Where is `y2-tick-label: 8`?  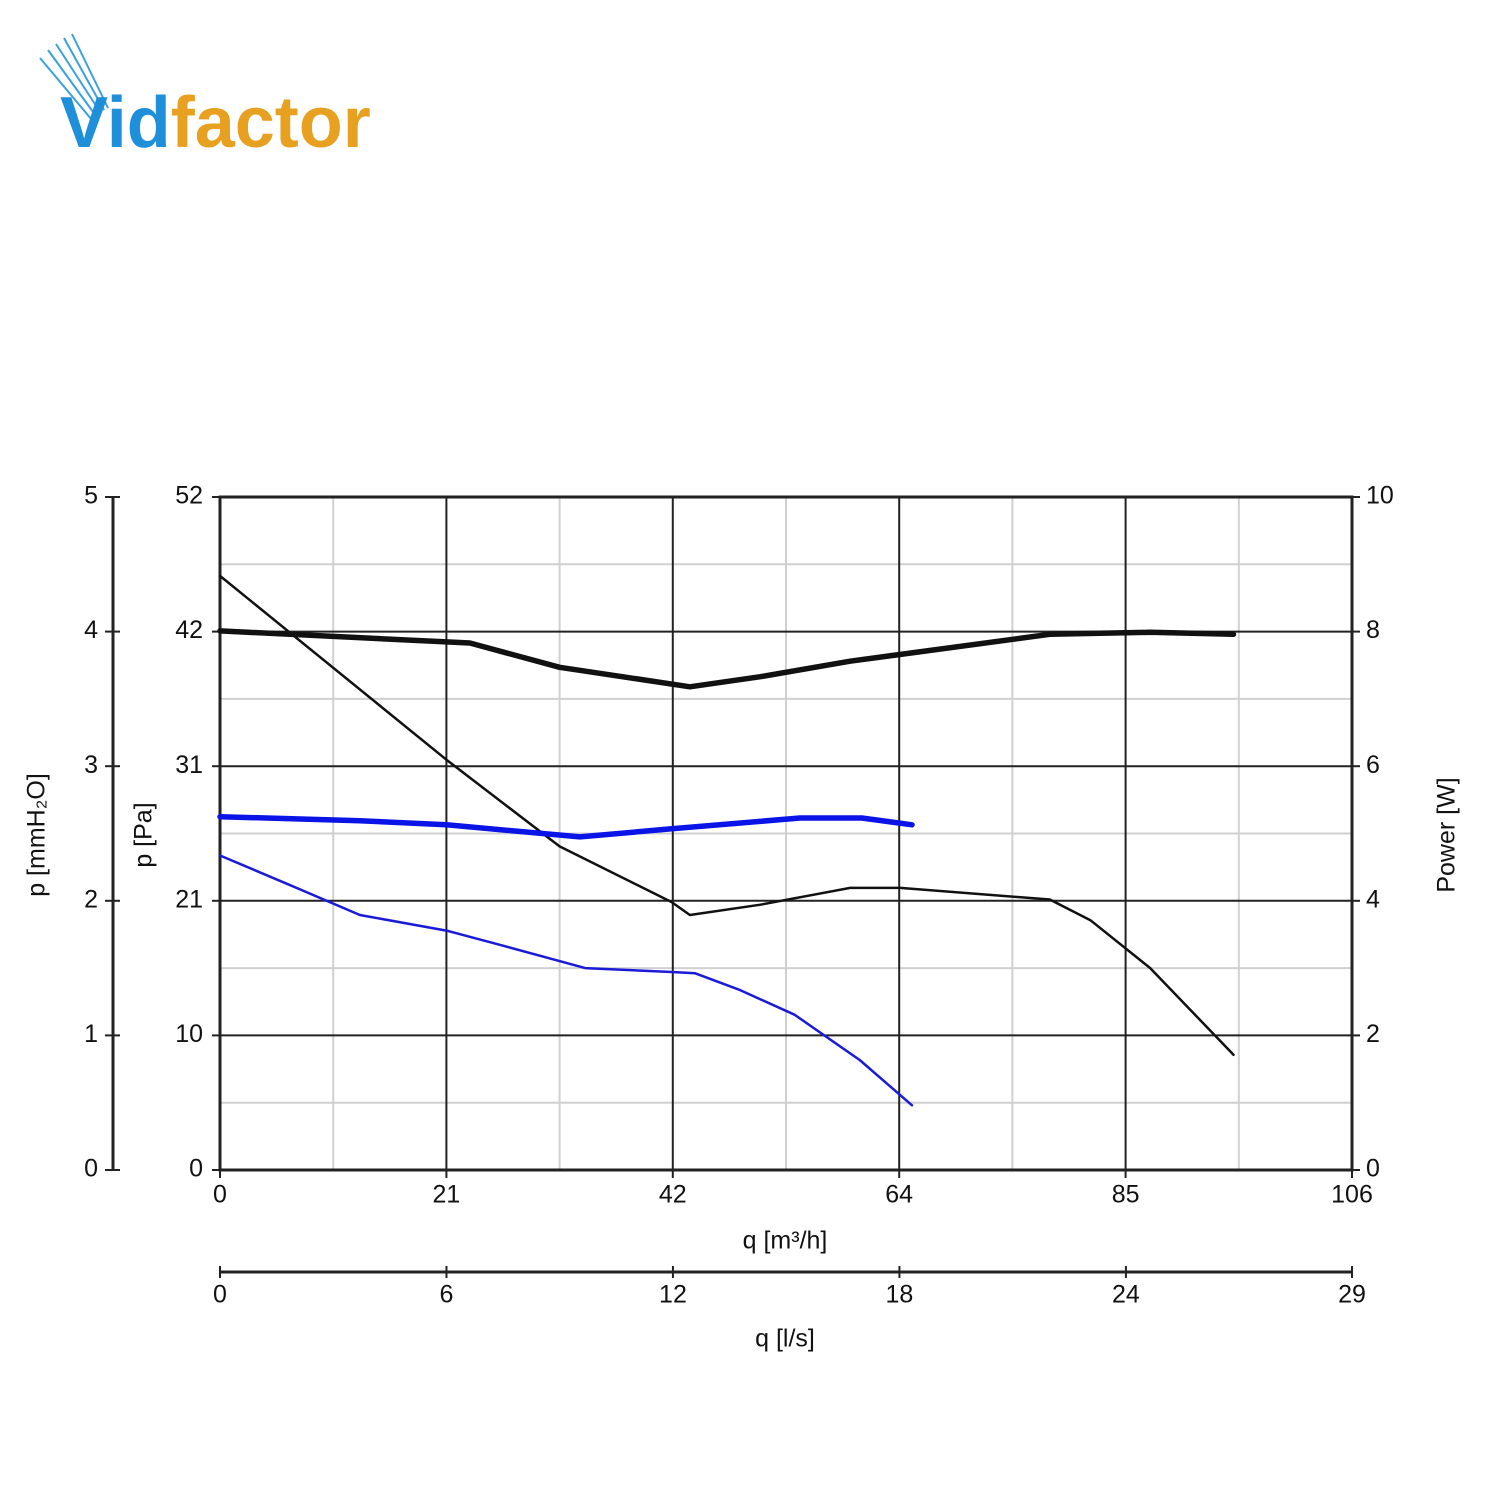
y2-tick-label: 8 is located at coordinates (1373, 630).